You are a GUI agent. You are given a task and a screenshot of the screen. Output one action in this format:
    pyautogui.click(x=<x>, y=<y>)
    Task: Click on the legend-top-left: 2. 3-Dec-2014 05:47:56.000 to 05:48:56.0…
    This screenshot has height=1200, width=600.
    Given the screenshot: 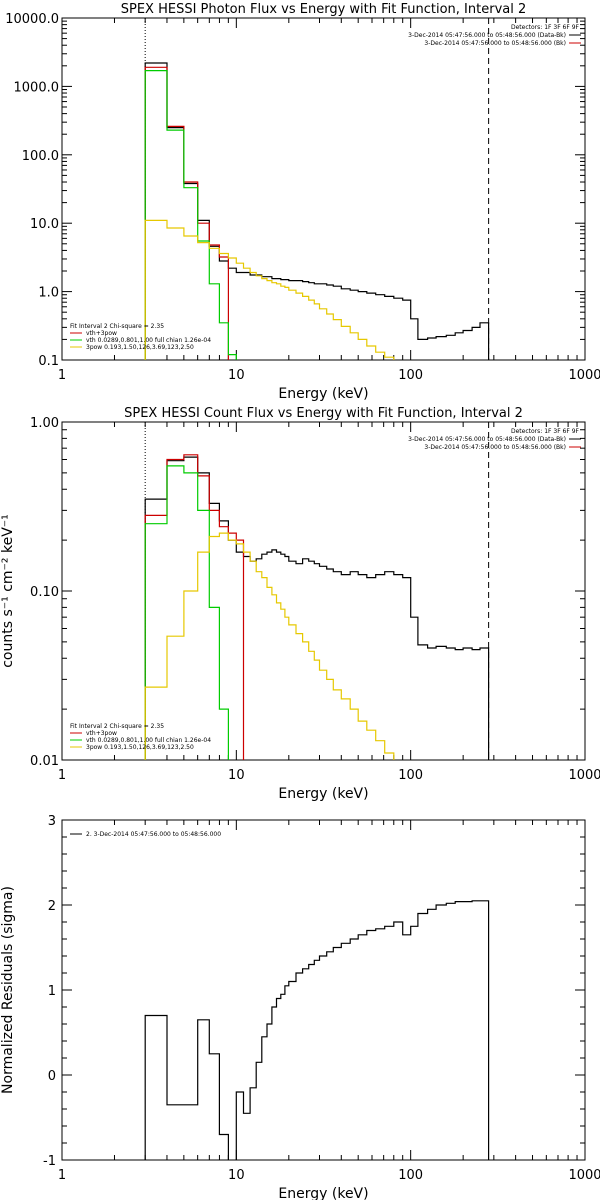 What is the action you would take?
    pyautogui.click(x=145, y=834)
    